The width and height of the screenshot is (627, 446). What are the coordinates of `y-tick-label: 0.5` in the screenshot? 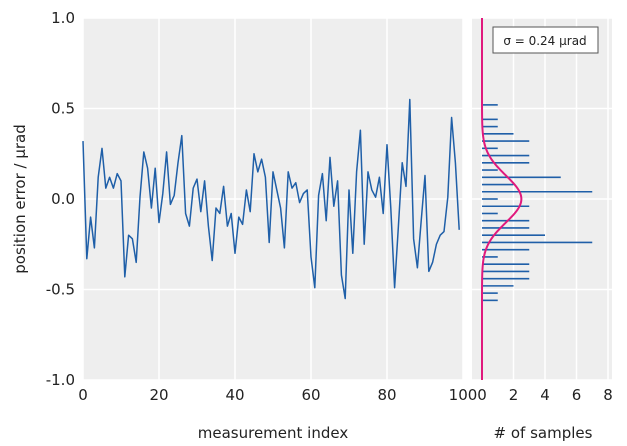 It's located at (63, 109).